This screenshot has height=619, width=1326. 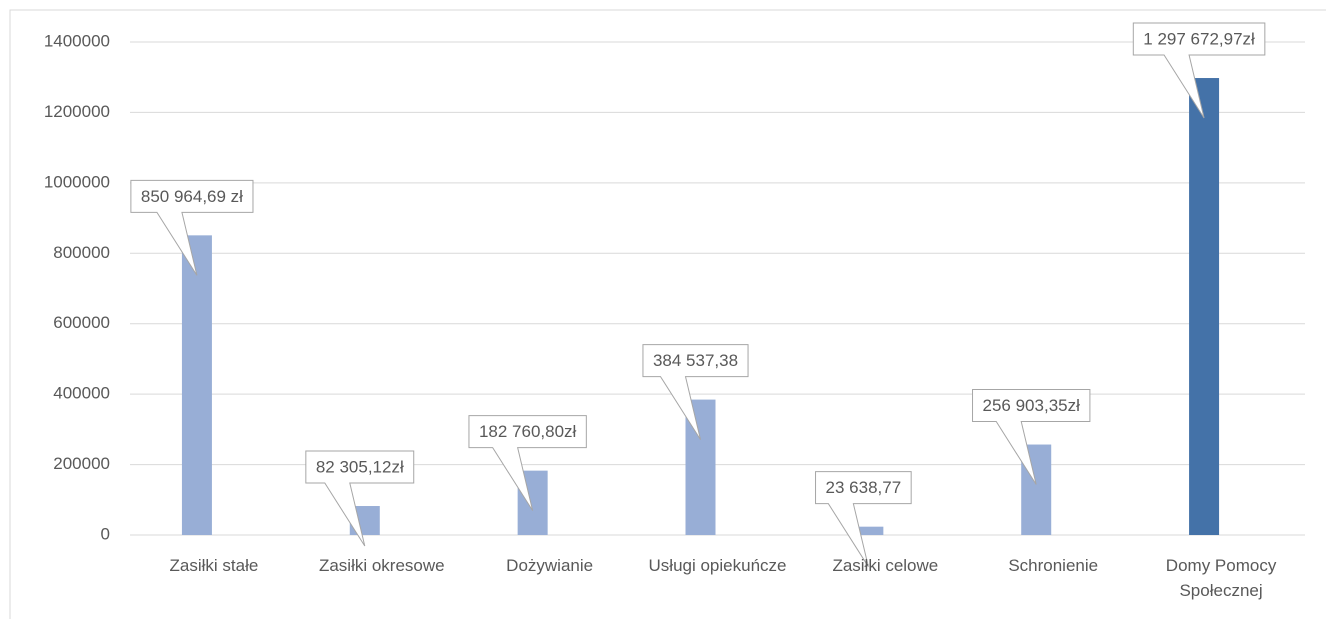 What do you see at coordinates (192, 196) in the screenshot?
I see `data-label: 850 964,69 zł` at bounding box center [192, 196].